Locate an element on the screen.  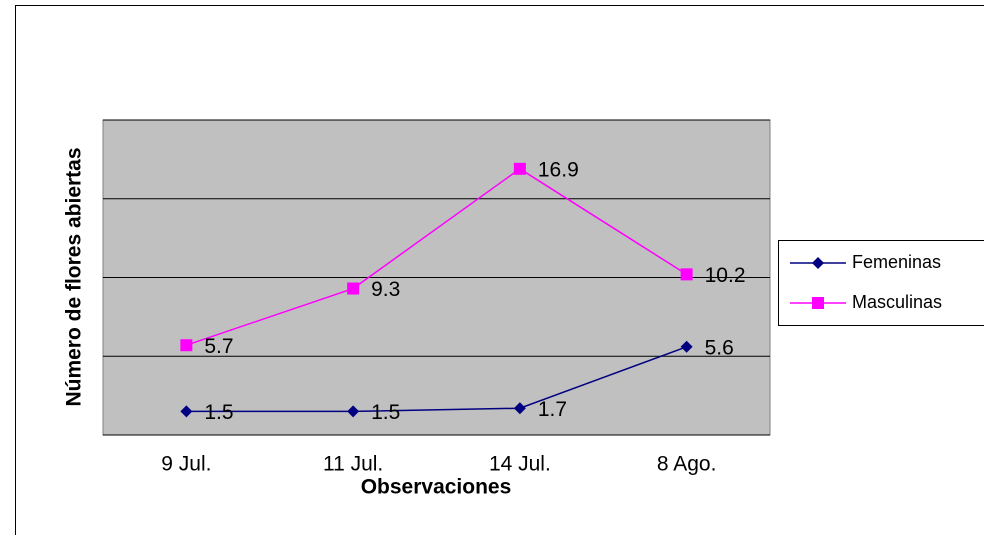
data-label: 5.6 is located at coordinates (719, 347).